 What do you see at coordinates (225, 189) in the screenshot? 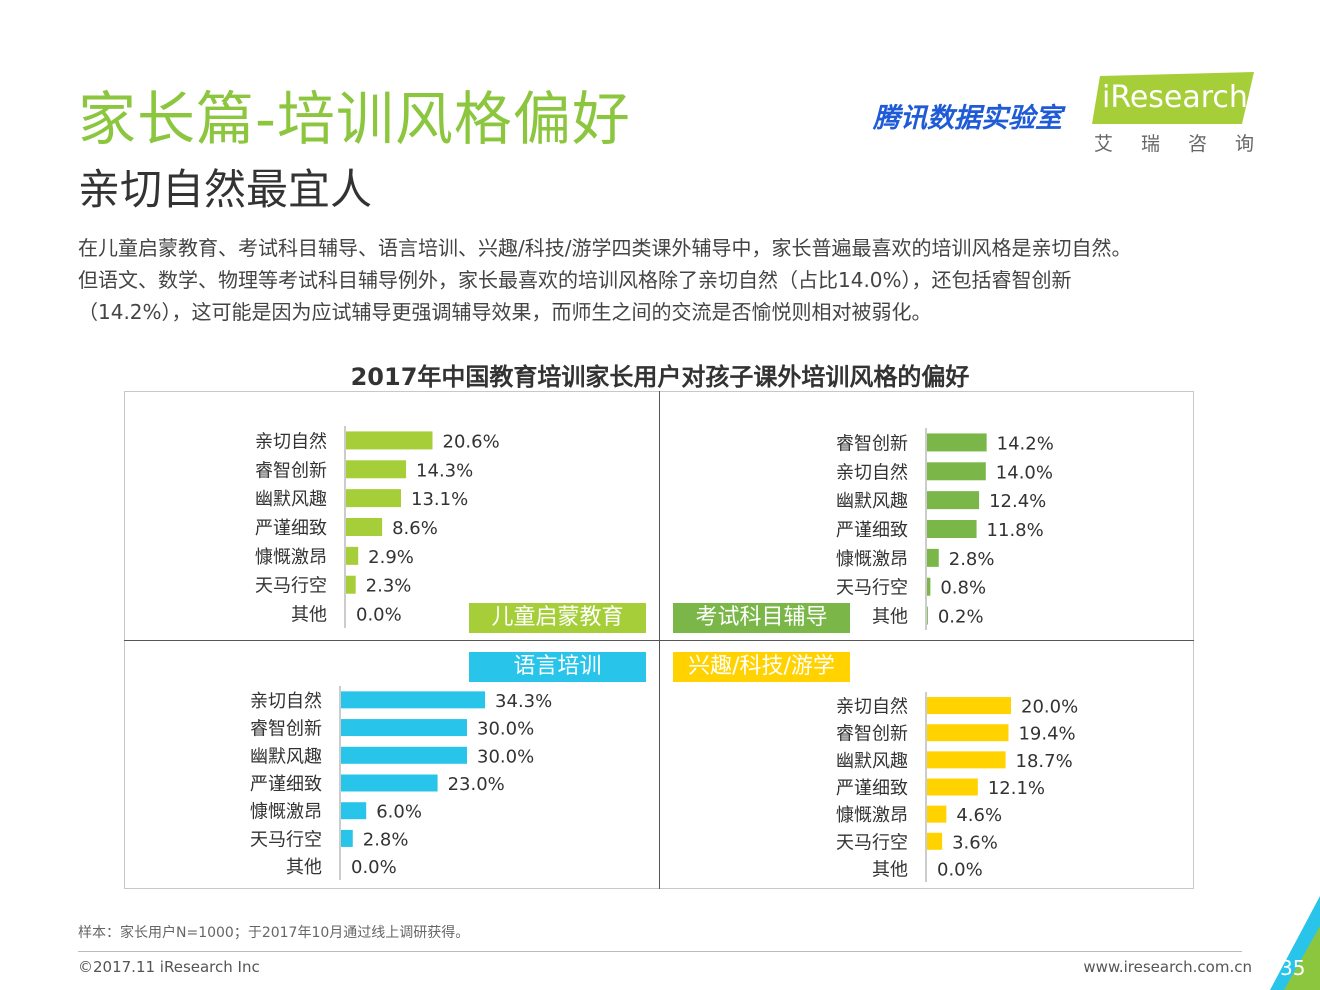
I see `page-subtitle: 亲切自然最宜人` at bounding box center [225, 189].